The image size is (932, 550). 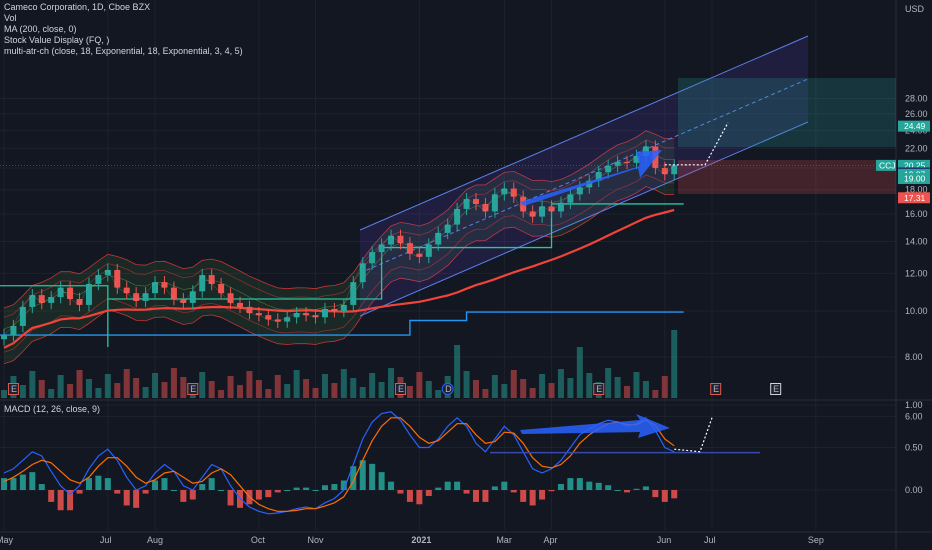 I want to click on time-tick-label: Nov, so click(x=316, y=540).